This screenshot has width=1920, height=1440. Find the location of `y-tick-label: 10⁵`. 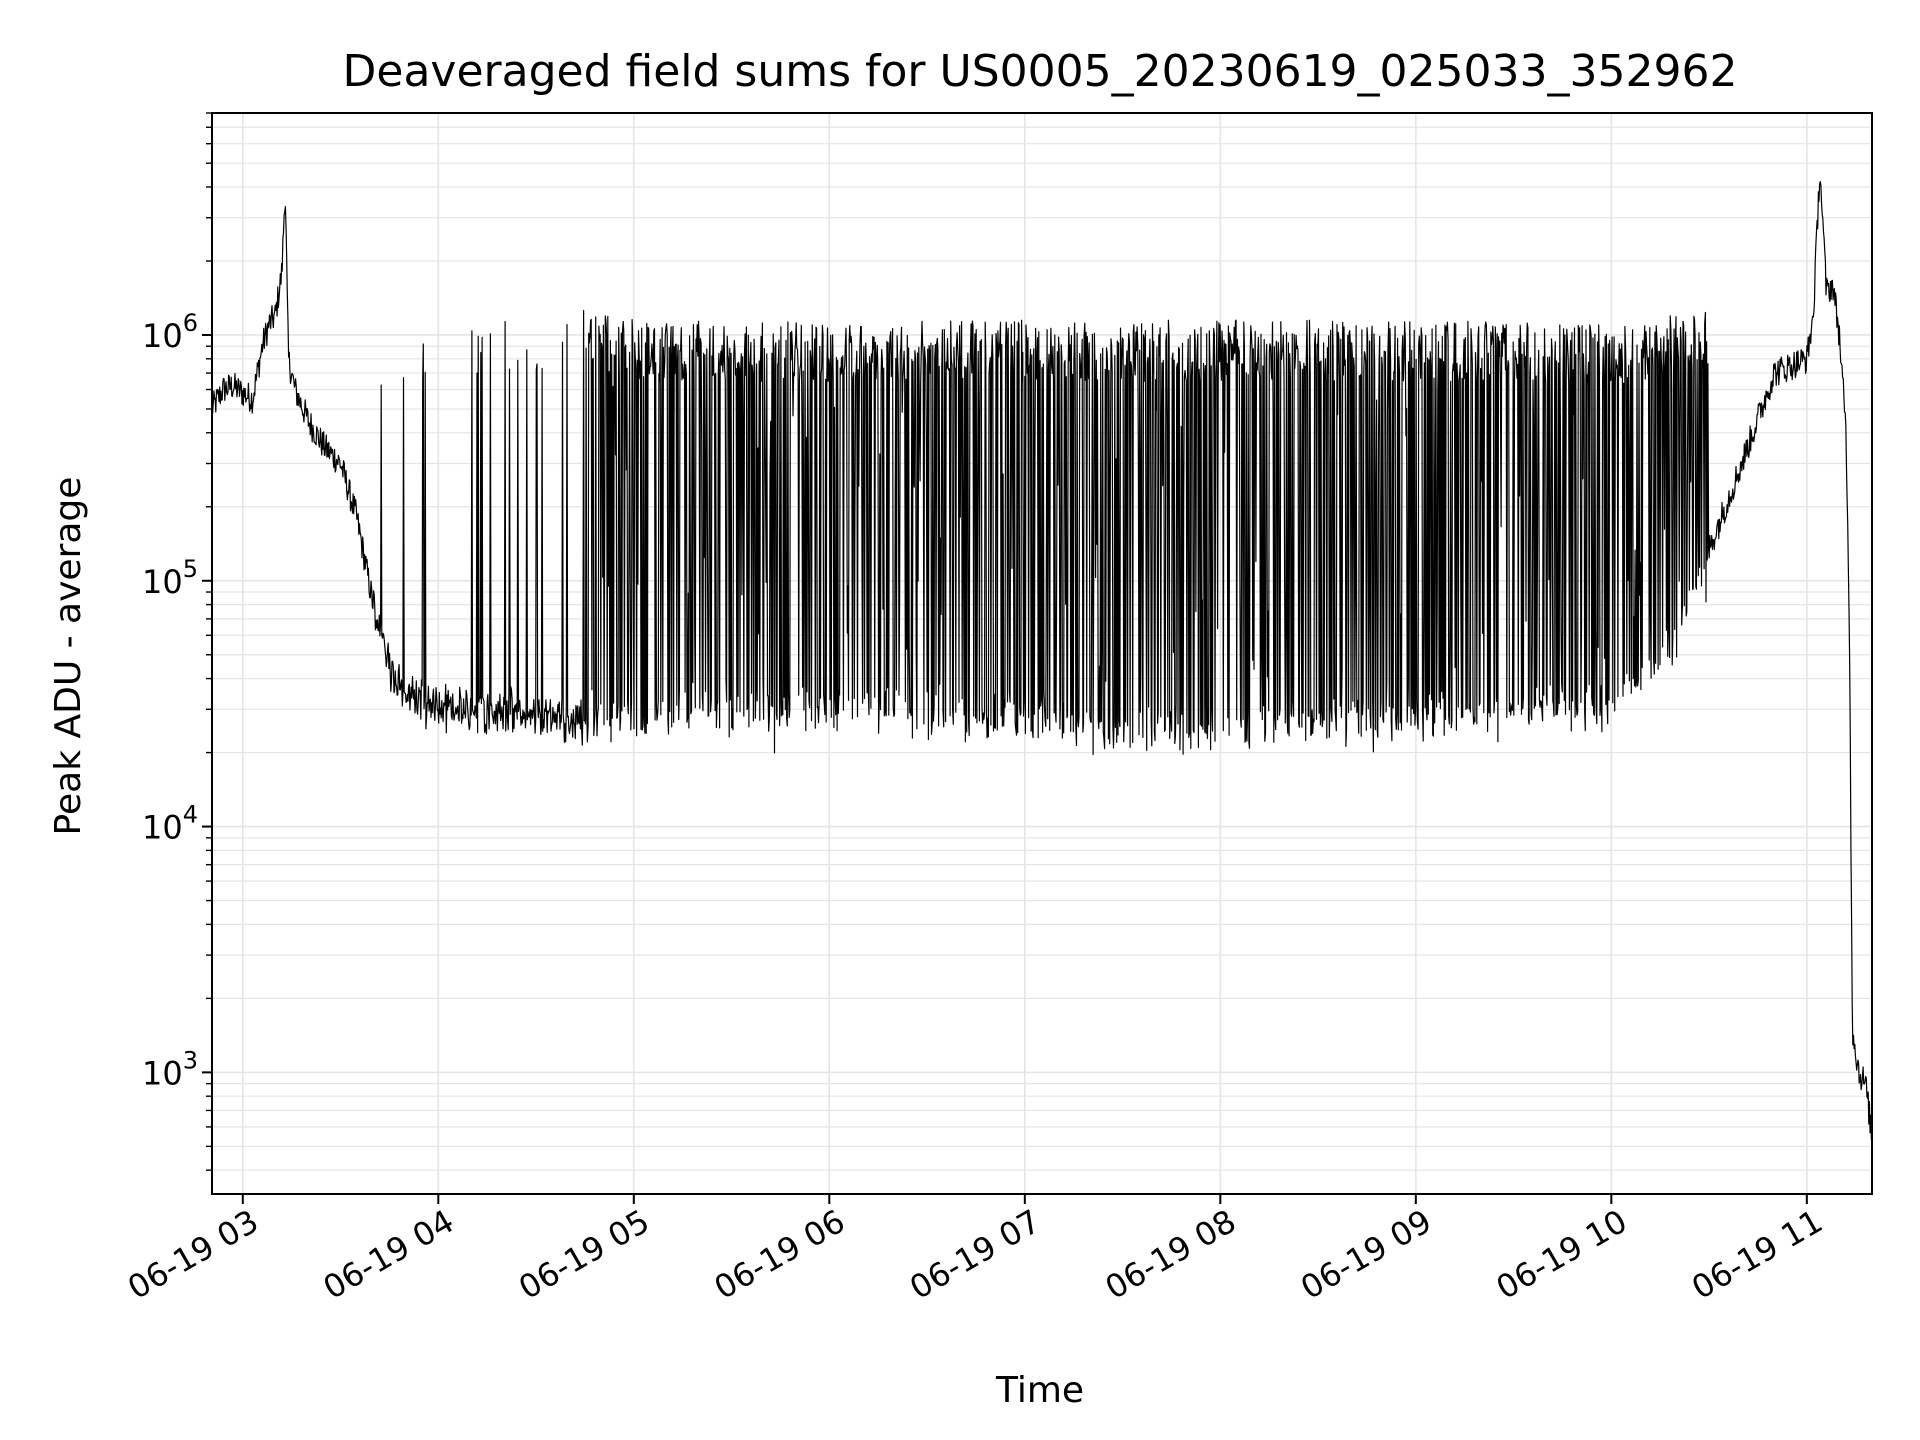

y-tick-label: 10⁵ is located at coordinates (170, 578).